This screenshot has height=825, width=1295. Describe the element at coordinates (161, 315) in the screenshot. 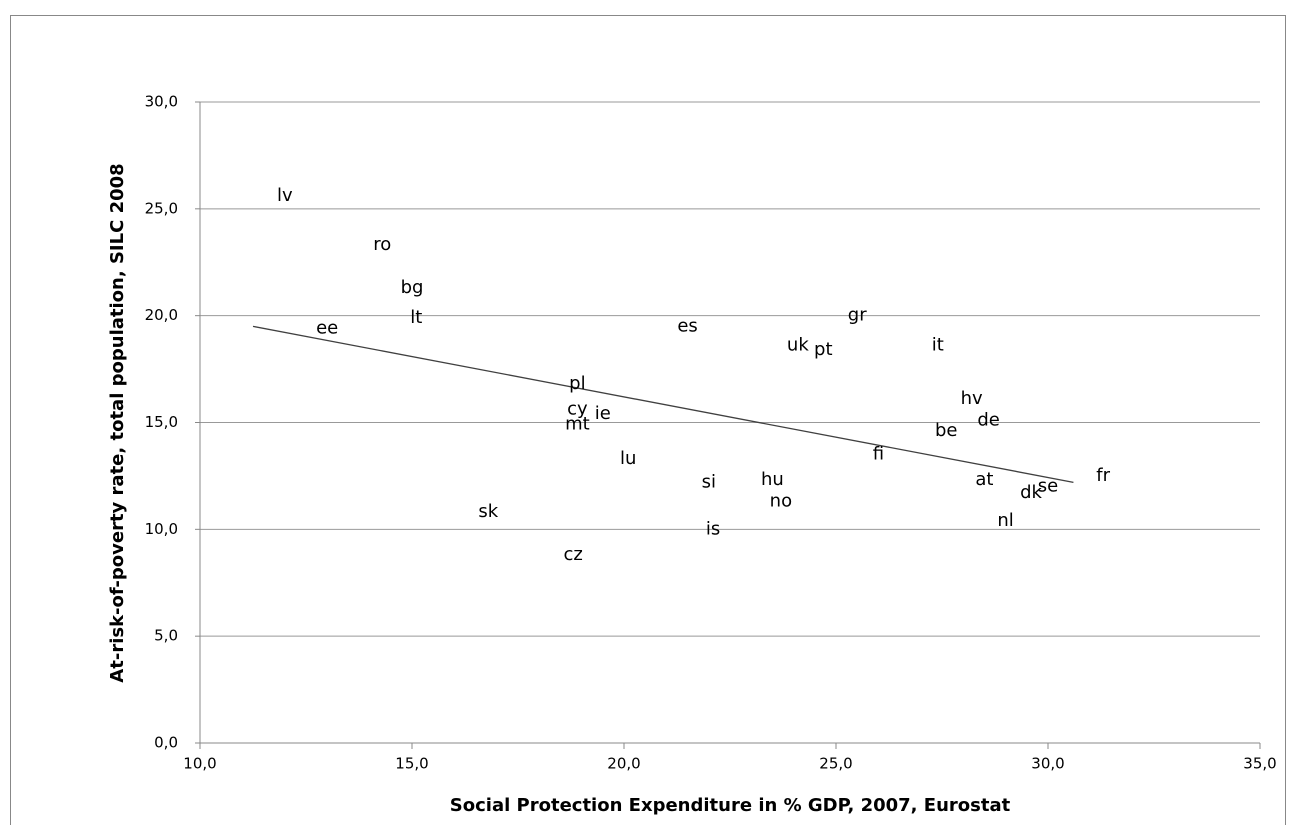

I see `y-tick-label: 20,0` at that location.